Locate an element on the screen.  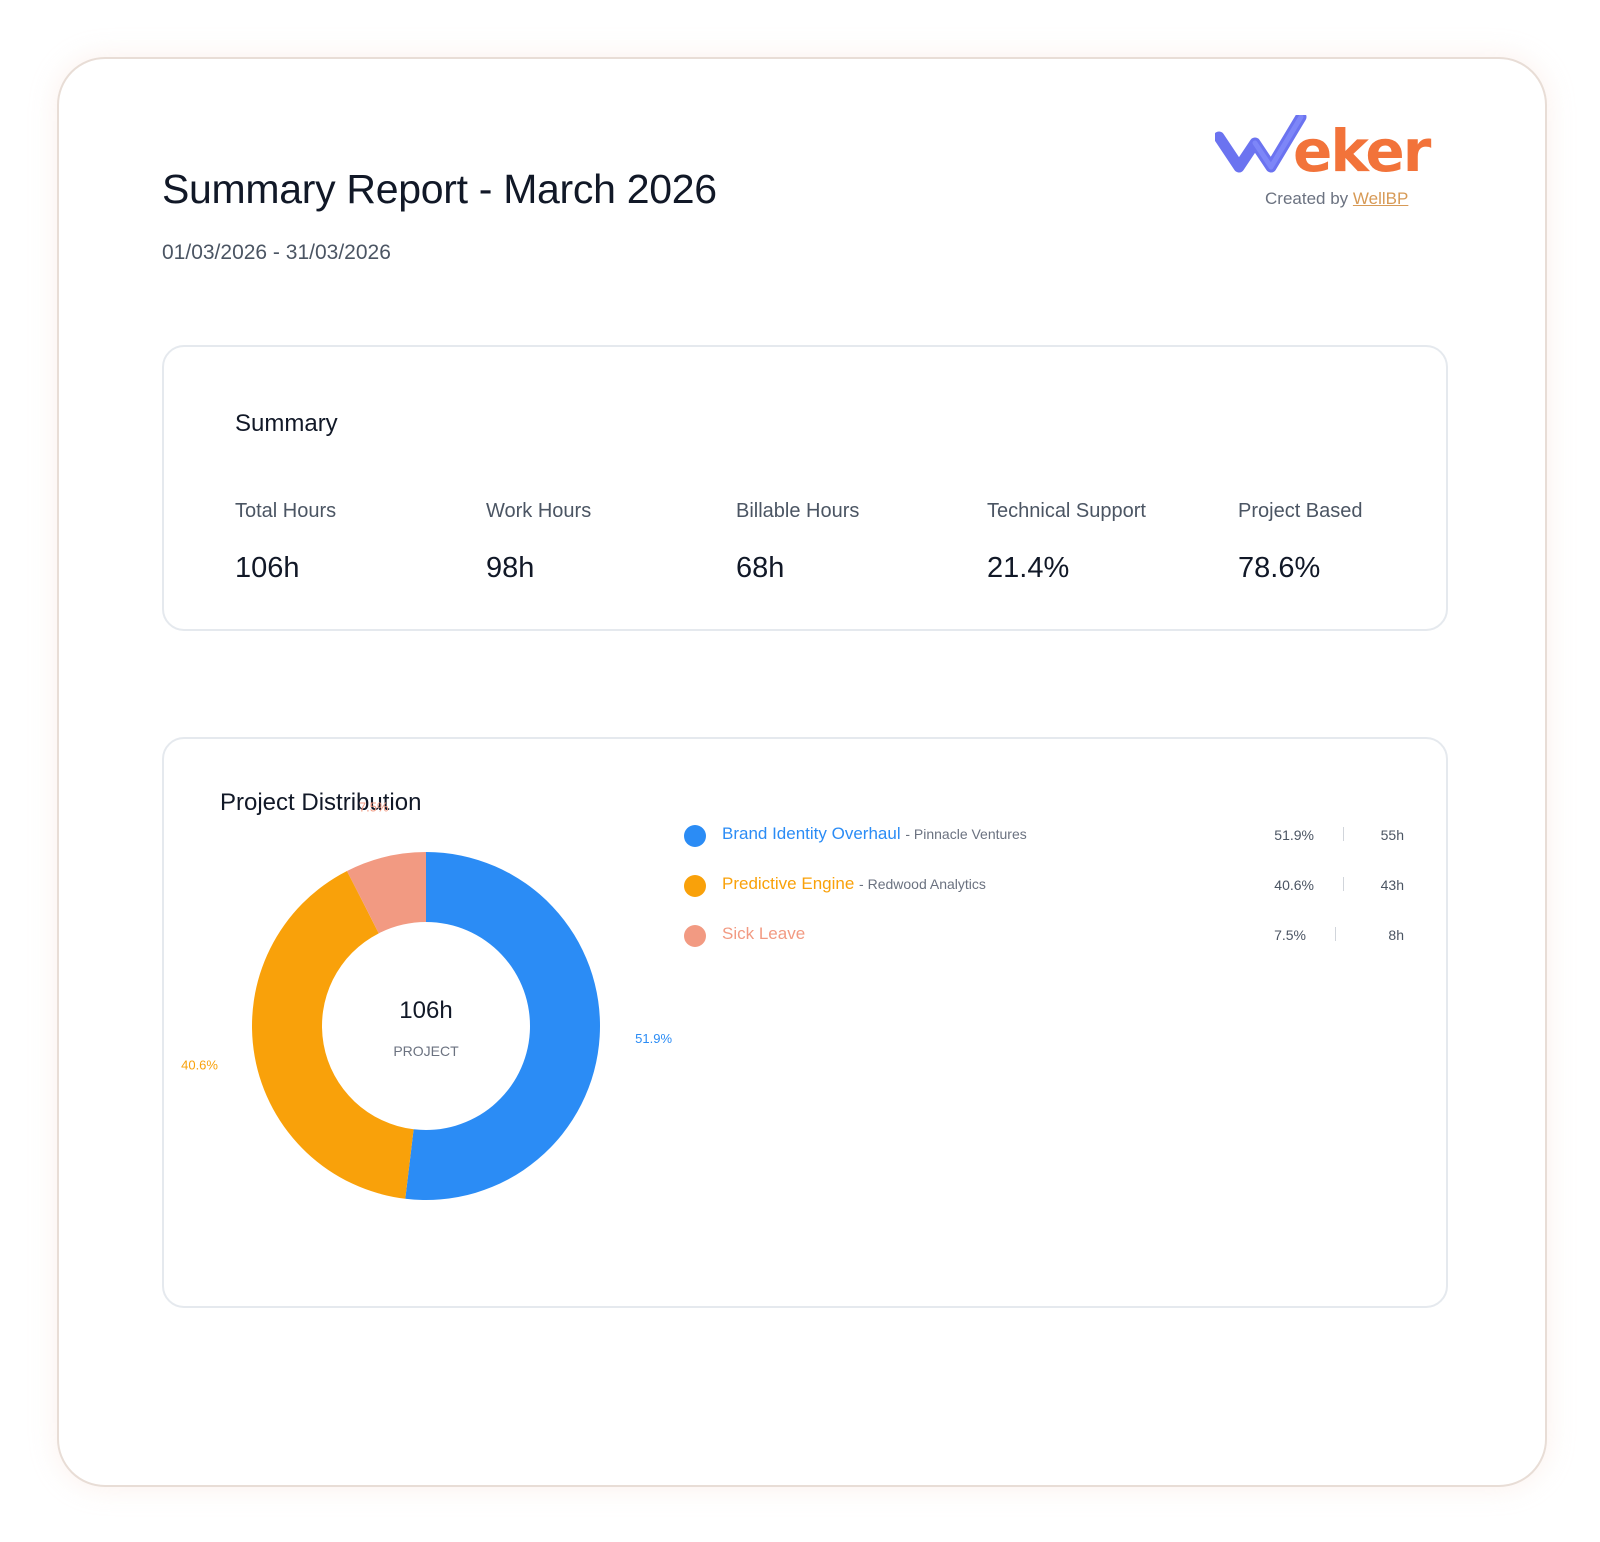
metric-label: Work Hours is located at coordinates (539, 511).